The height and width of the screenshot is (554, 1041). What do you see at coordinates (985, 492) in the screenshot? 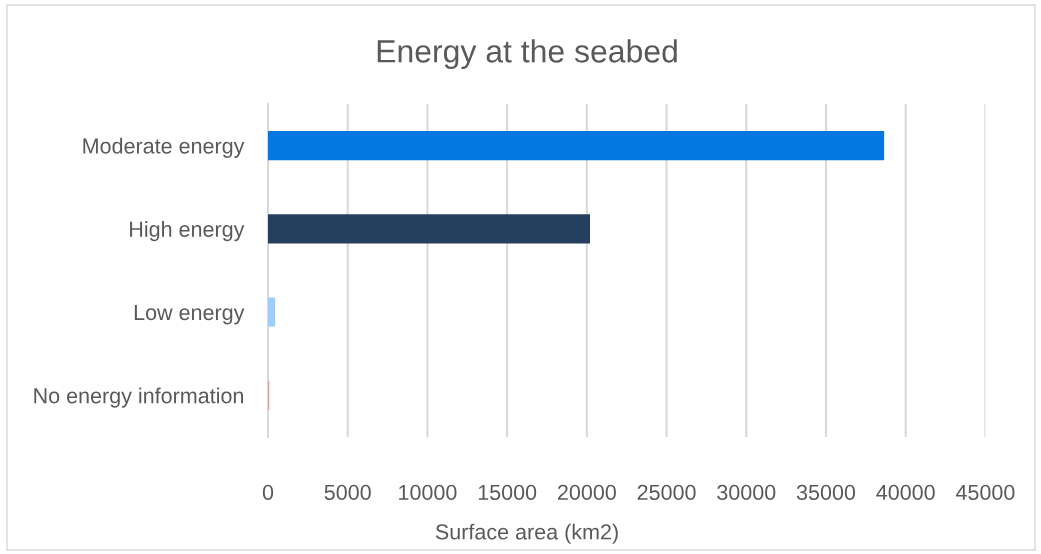
I see `x-tick-label: 45000` at bounding box center [985, 492].